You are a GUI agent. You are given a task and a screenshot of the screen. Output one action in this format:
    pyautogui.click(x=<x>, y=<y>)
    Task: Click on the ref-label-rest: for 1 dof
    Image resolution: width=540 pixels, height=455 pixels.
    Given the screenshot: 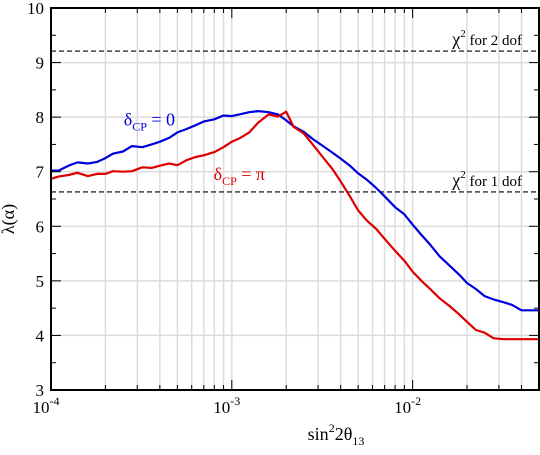 What is the action you would take?
    pyautogui.click(x=494, y=182)
    